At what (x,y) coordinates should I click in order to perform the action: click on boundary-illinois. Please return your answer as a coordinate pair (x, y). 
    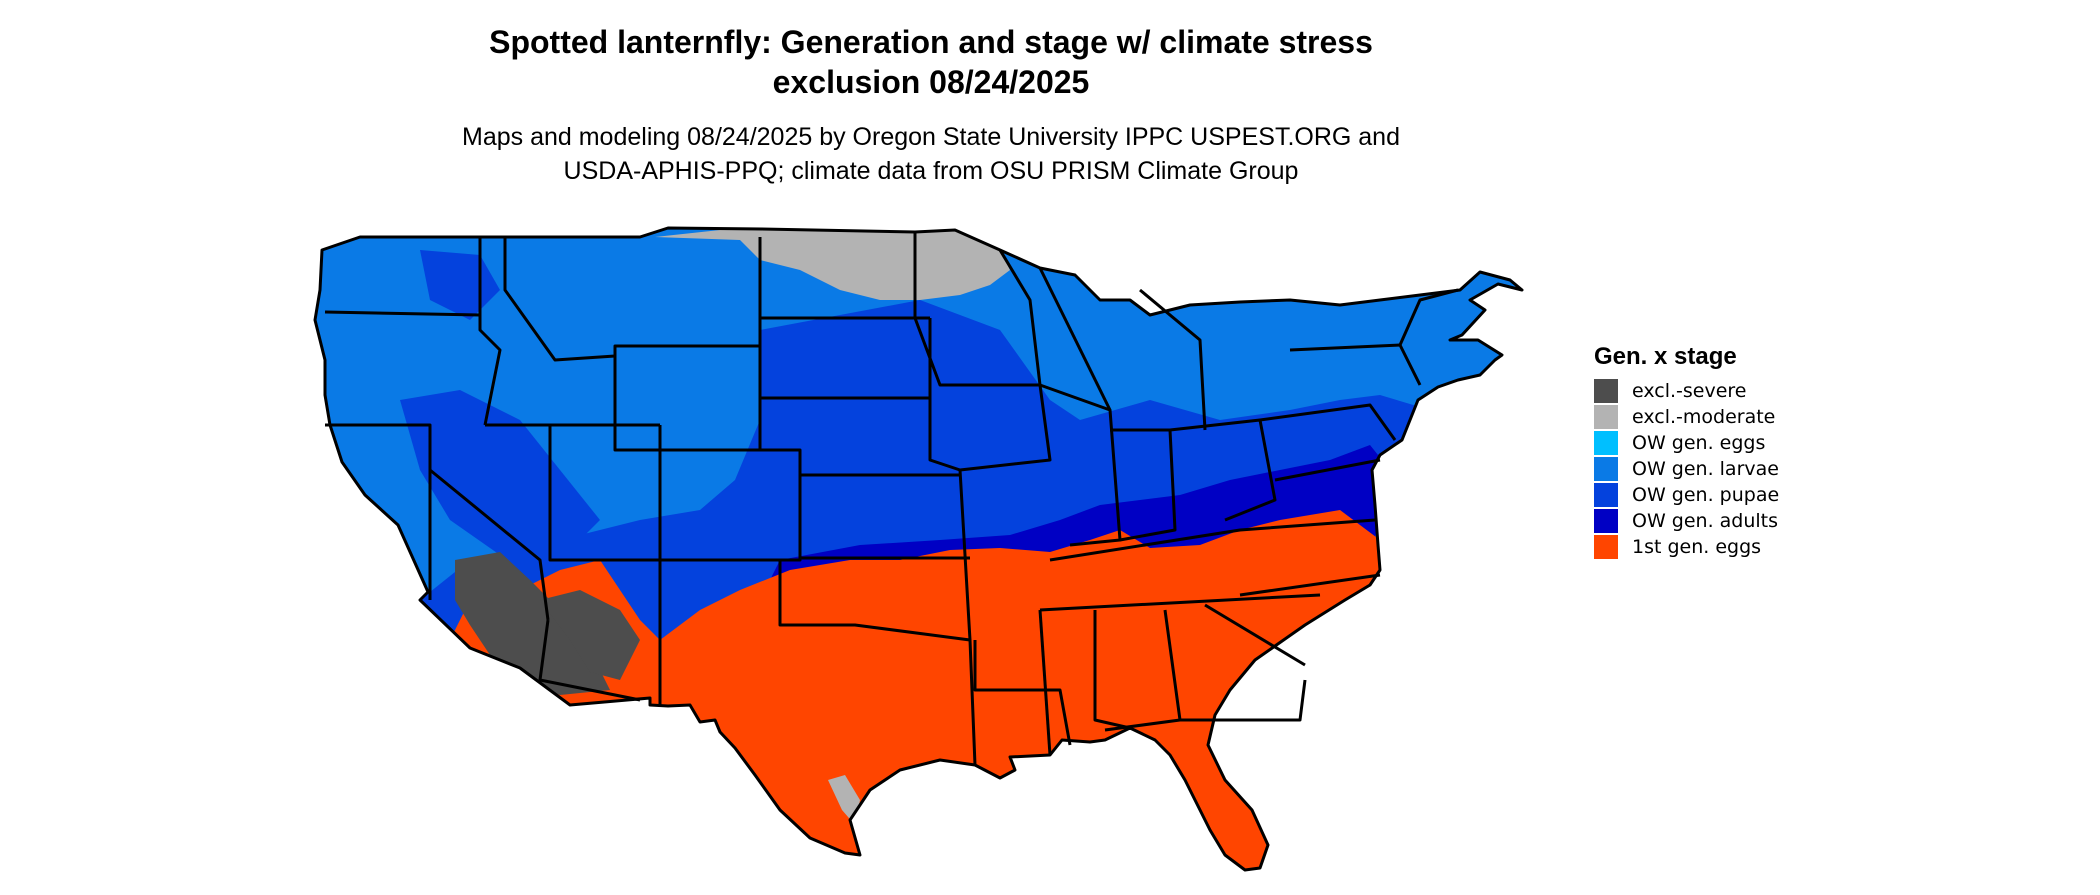
    Looking at the image, I should click on (1080, 465).